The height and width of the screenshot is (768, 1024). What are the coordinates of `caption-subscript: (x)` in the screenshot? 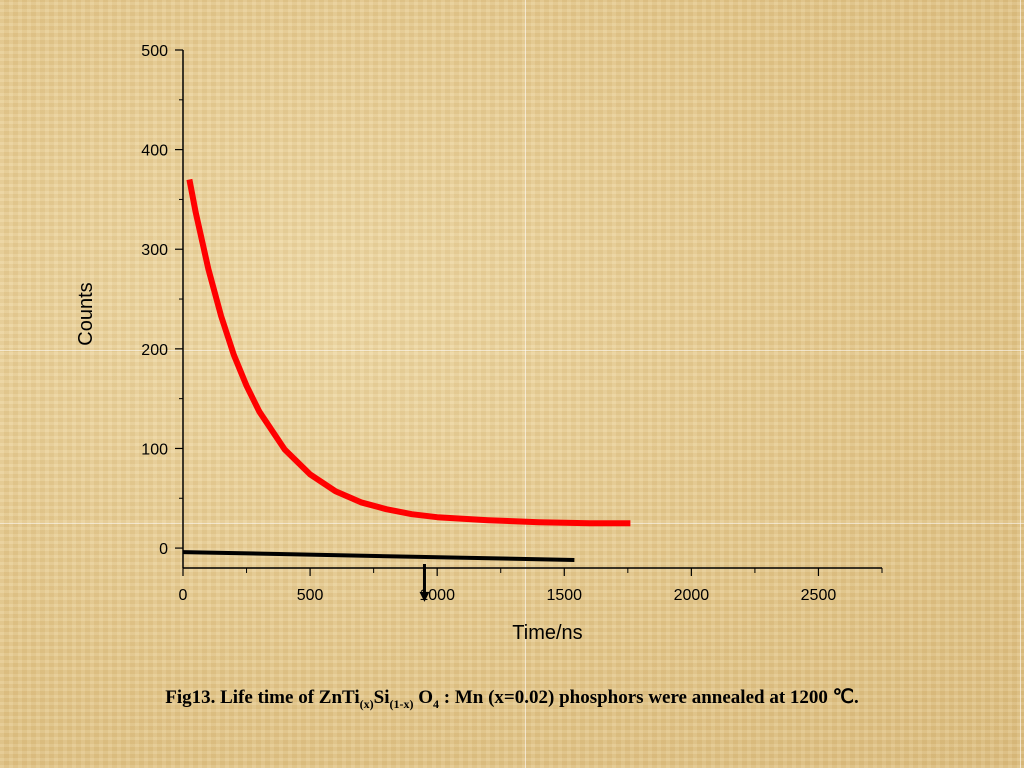 It's located at (366, 703).